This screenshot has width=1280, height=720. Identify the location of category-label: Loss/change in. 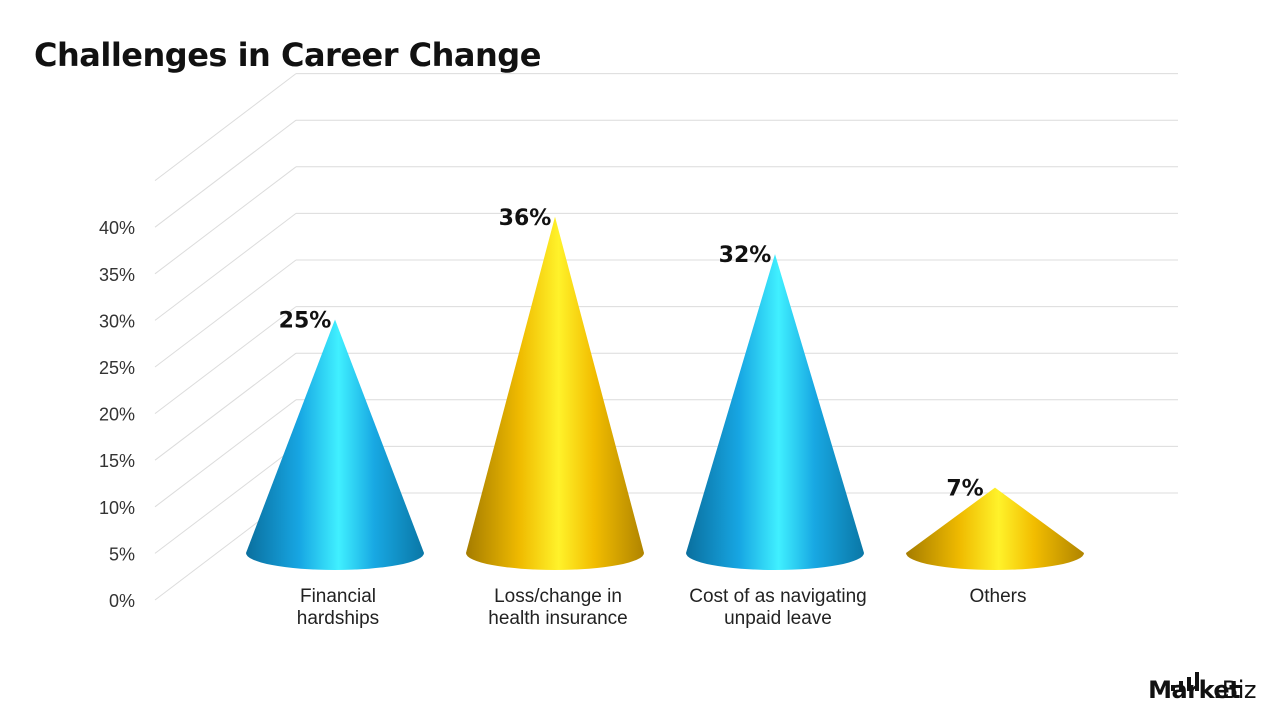
(558, 596).